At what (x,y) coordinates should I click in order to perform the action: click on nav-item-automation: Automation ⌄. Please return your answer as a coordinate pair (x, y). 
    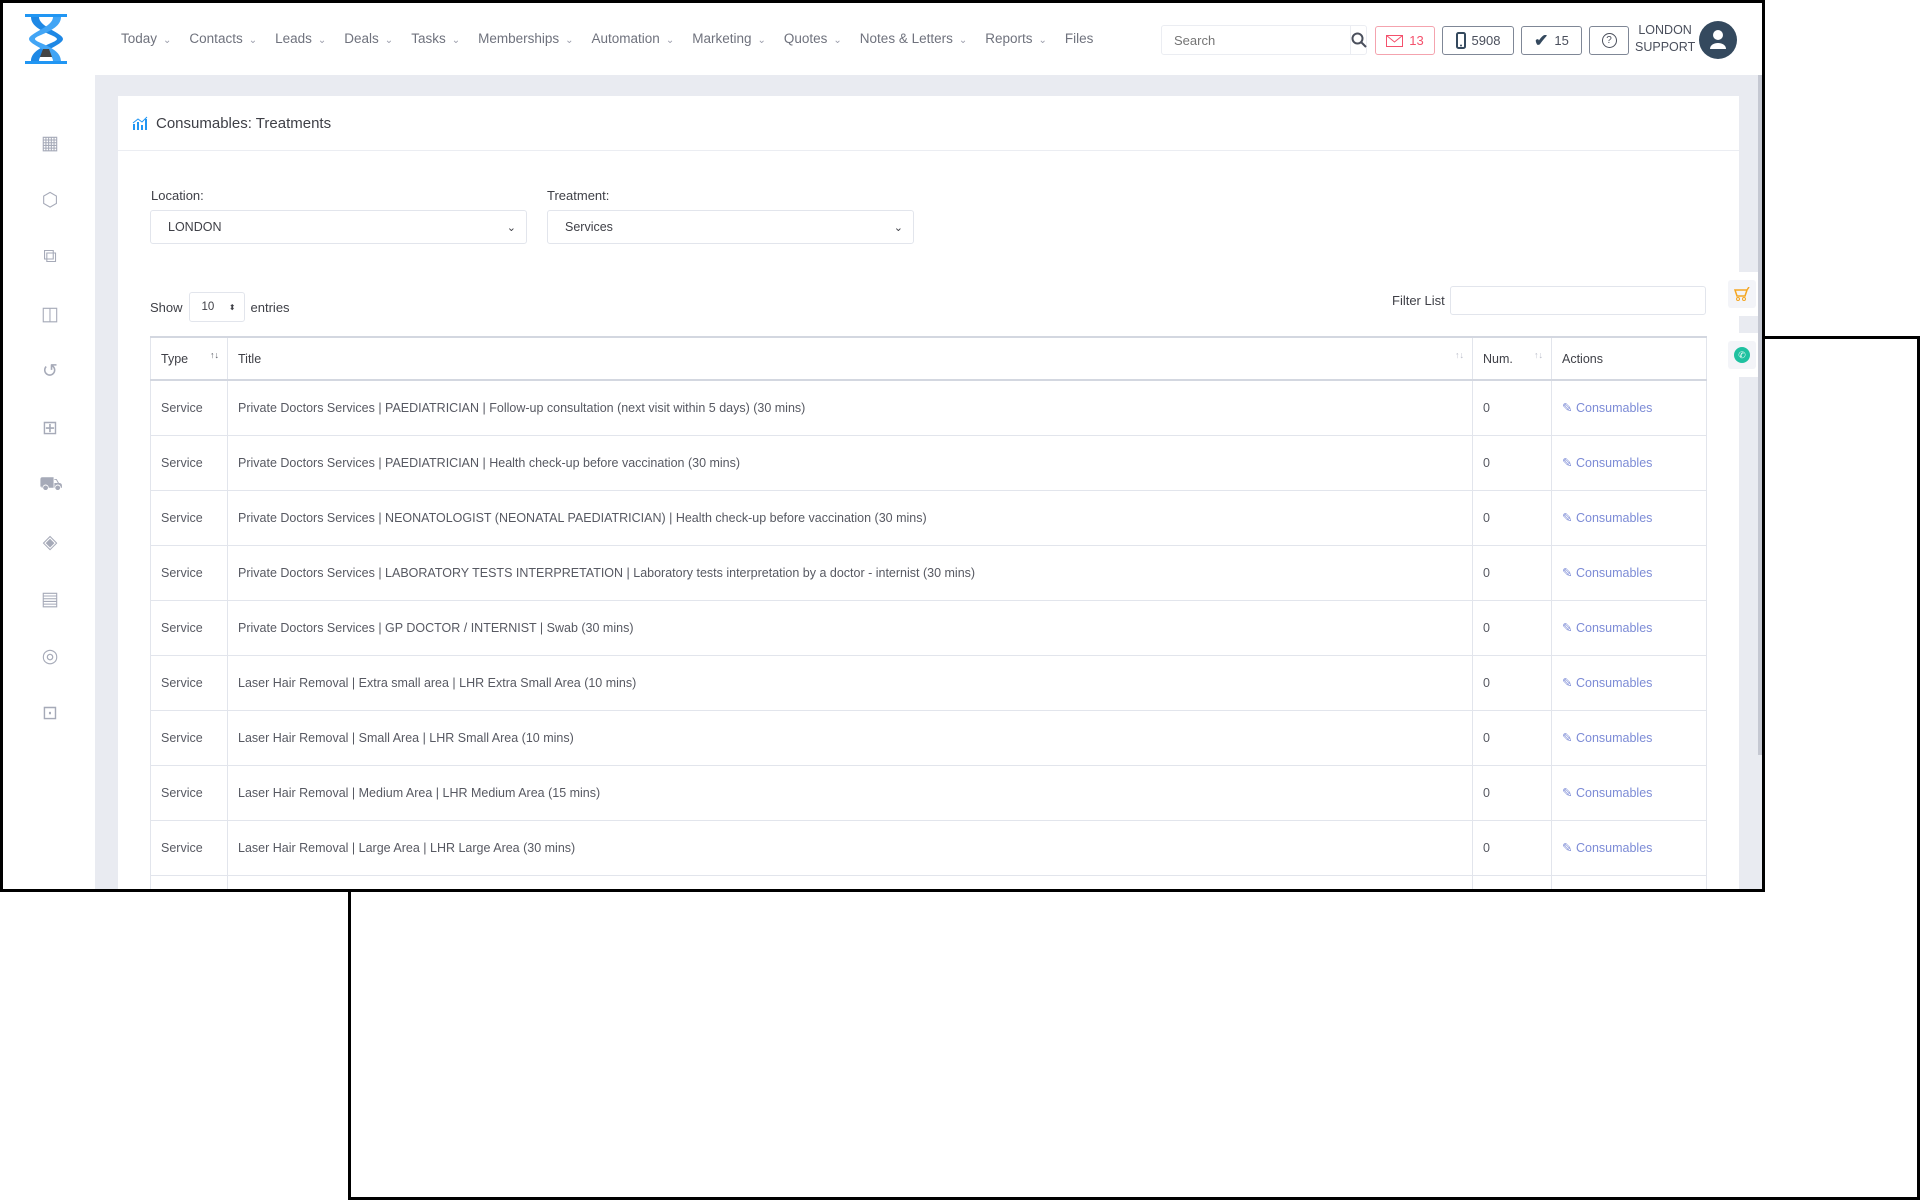
    Looking at the image, I should click on (633, 38).